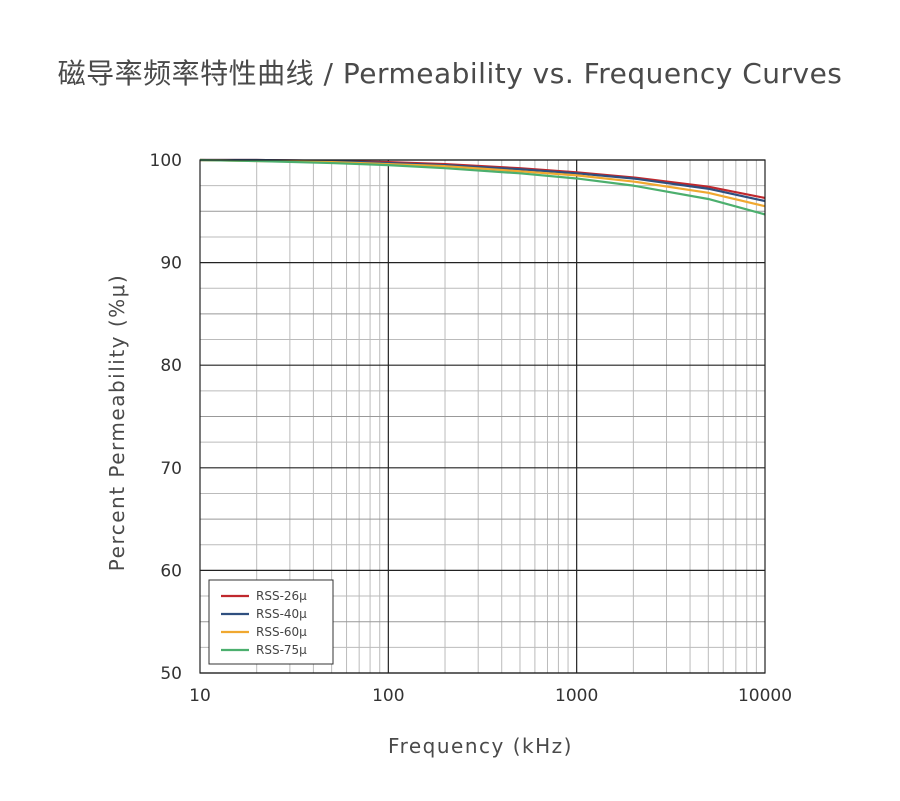 This screenshot has width=900, height=801. I want to click on series-line-RSS-26μ, so click(483, 179).